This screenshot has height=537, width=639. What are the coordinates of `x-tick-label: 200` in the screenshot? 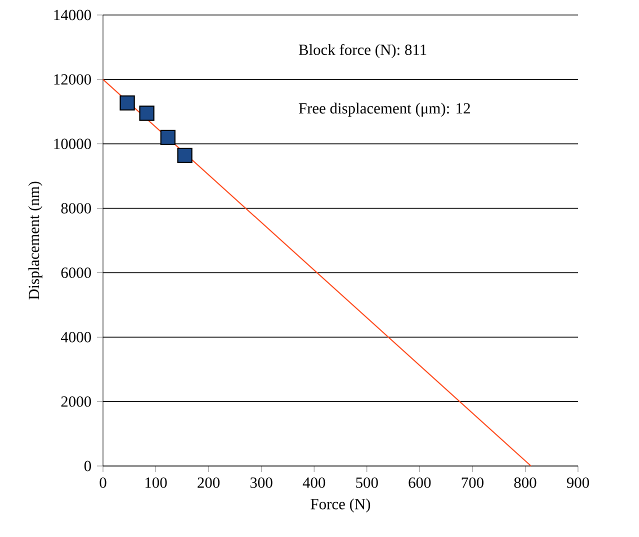 It's located at (209, 482).